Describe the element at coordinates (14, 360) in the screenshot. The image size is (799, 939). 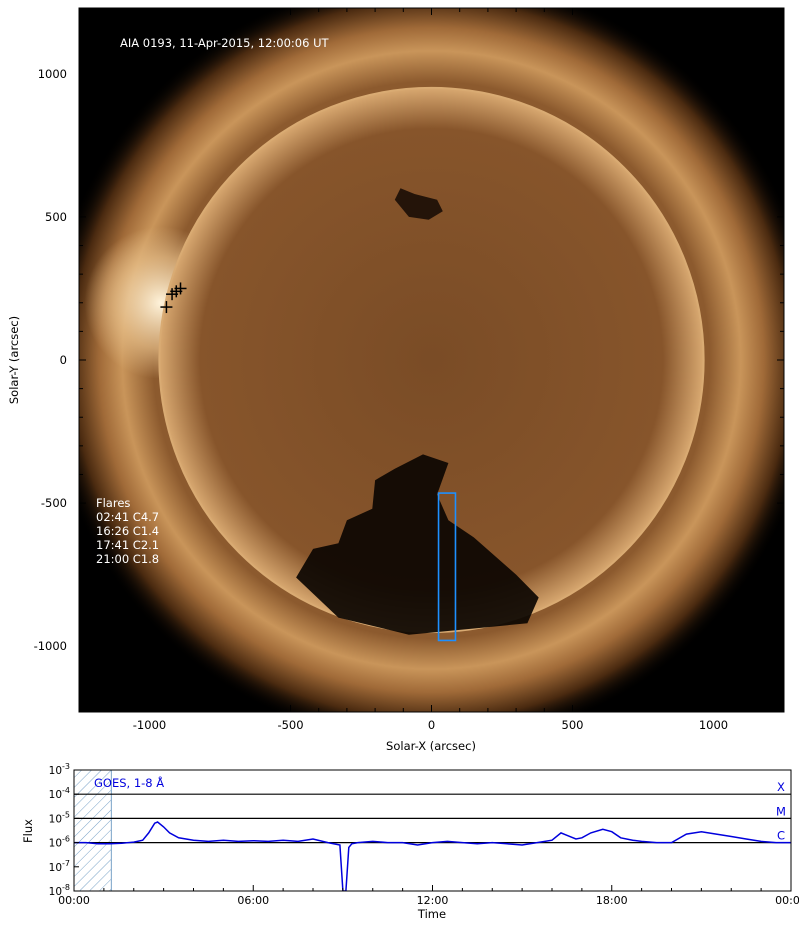
I see `image-y-axis-label: Solar-Y (arcsec)` at that location.